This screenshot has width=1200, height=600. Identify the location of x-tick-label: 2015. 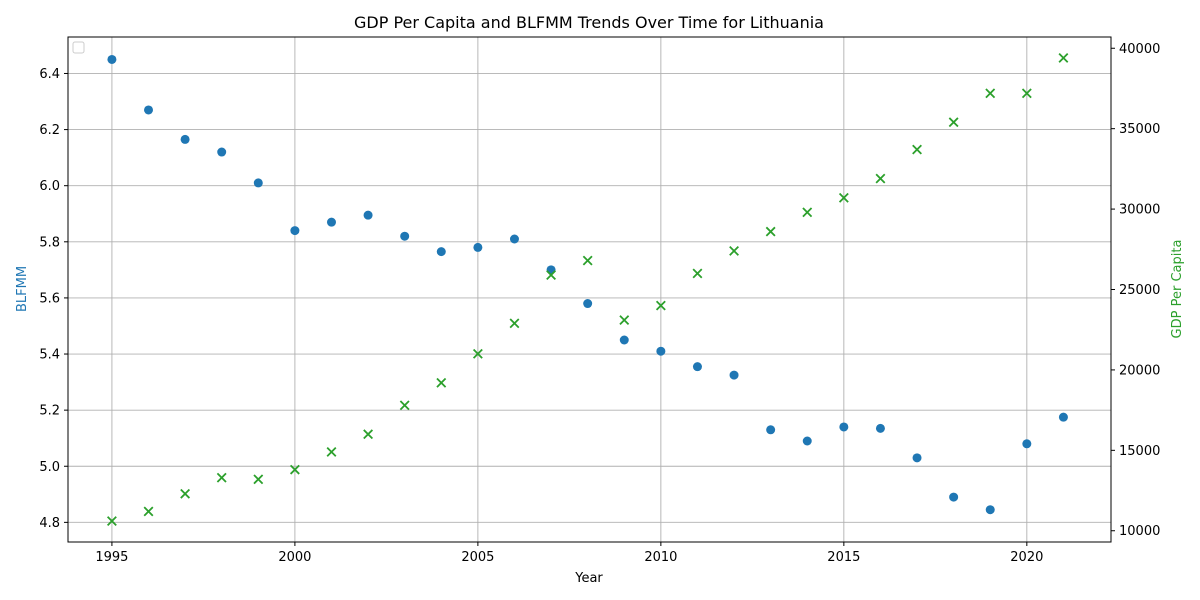
(843, 557).